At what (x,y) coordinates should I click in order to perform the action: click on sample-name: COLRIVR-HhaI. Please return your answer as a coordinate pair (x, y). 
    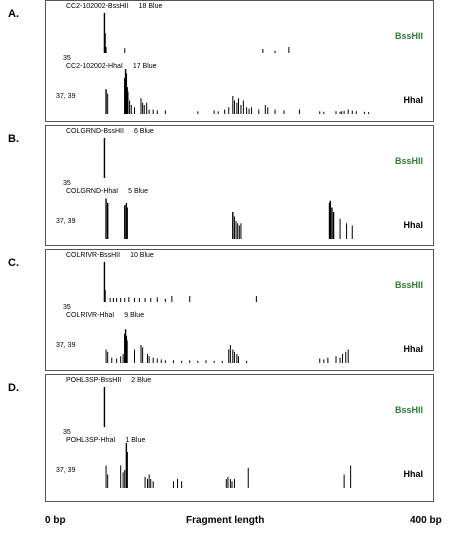
    Looking at the image, I should click on (90, 315).